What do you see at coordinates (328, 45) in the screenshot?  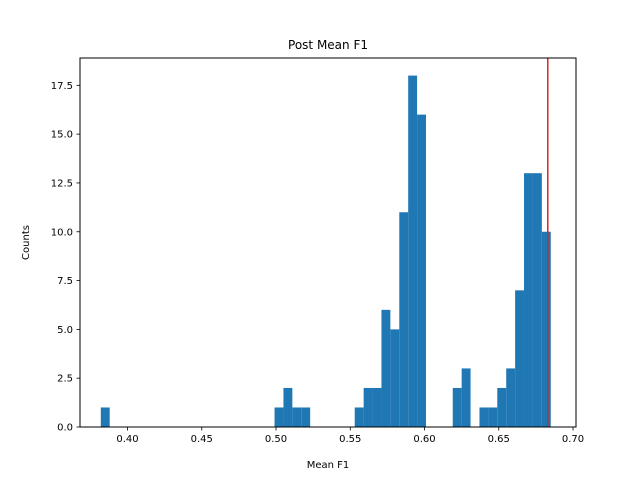 I see `chart-title: Post Mean F1` at bounding box center [328, 45].